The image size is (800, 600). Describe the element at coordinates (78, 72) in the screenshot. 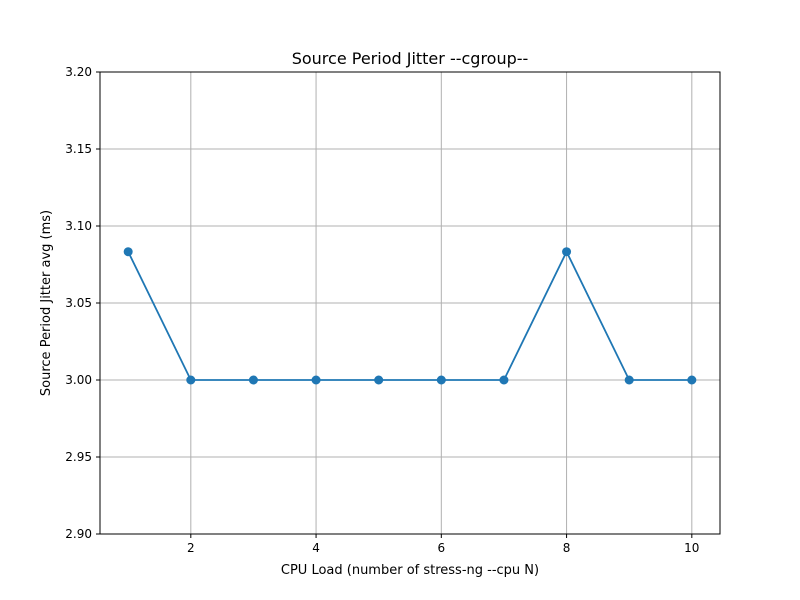

I see `y-tick-label: 3.20` at that location.